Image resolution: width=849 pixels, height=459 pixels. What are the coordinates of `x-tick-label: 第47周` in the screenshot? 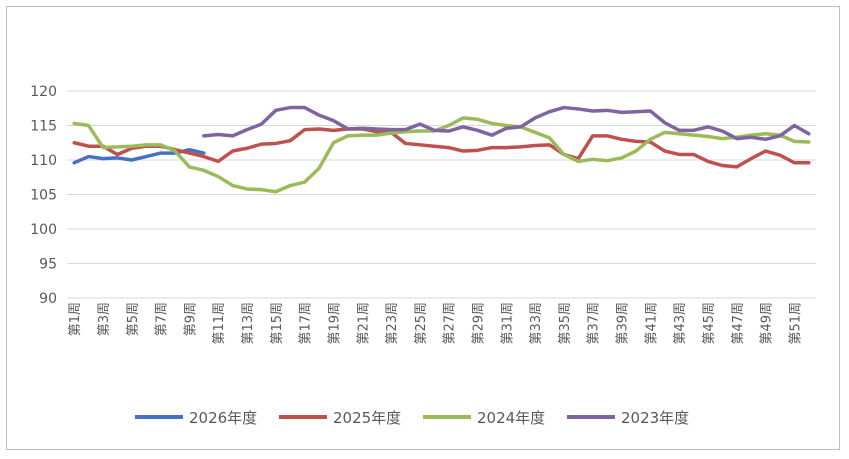 It's located at (738, 323).